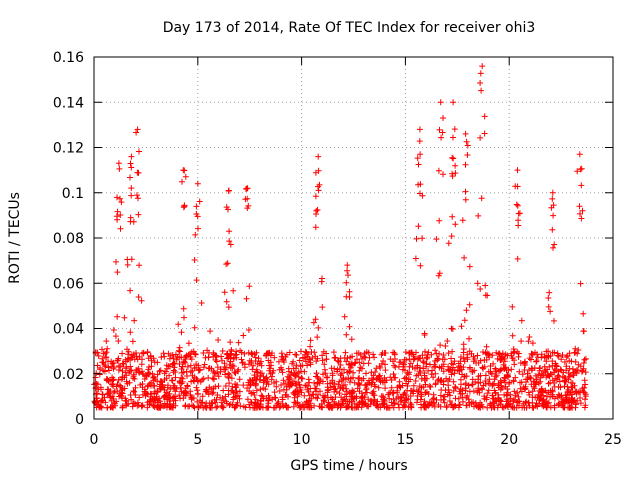  I want to click on x-tick-label: 15, so click(405, 440).